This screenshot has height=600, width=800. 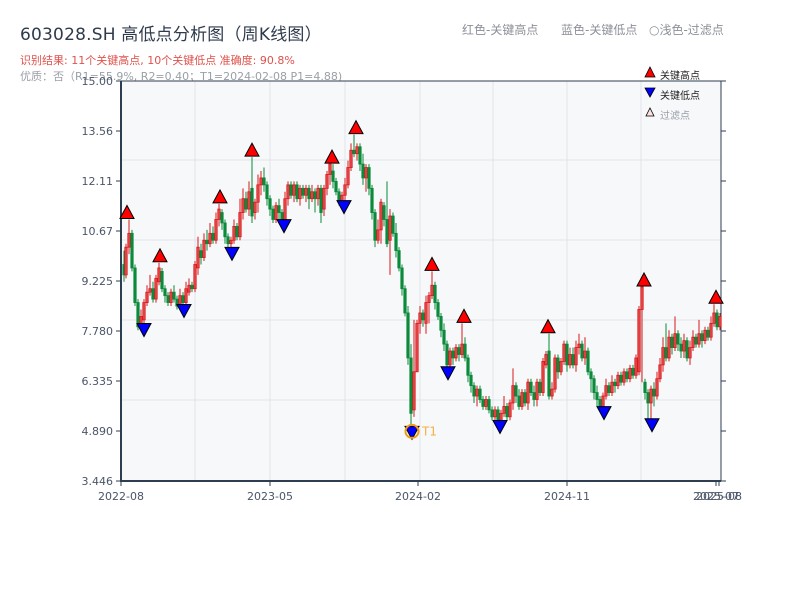 I want to click on t1-label: T1, so click(x=429, y=431).